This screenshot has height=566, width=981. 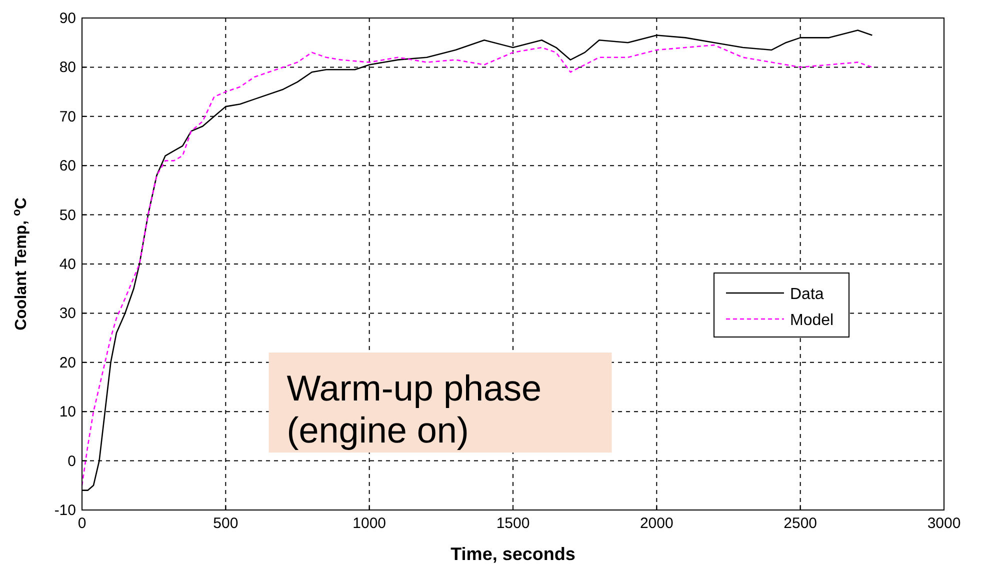 What do you see at coordinates (67, 18) in the screenshot?
I see `y-tick-label: 90` at bounding box center [67, 18].